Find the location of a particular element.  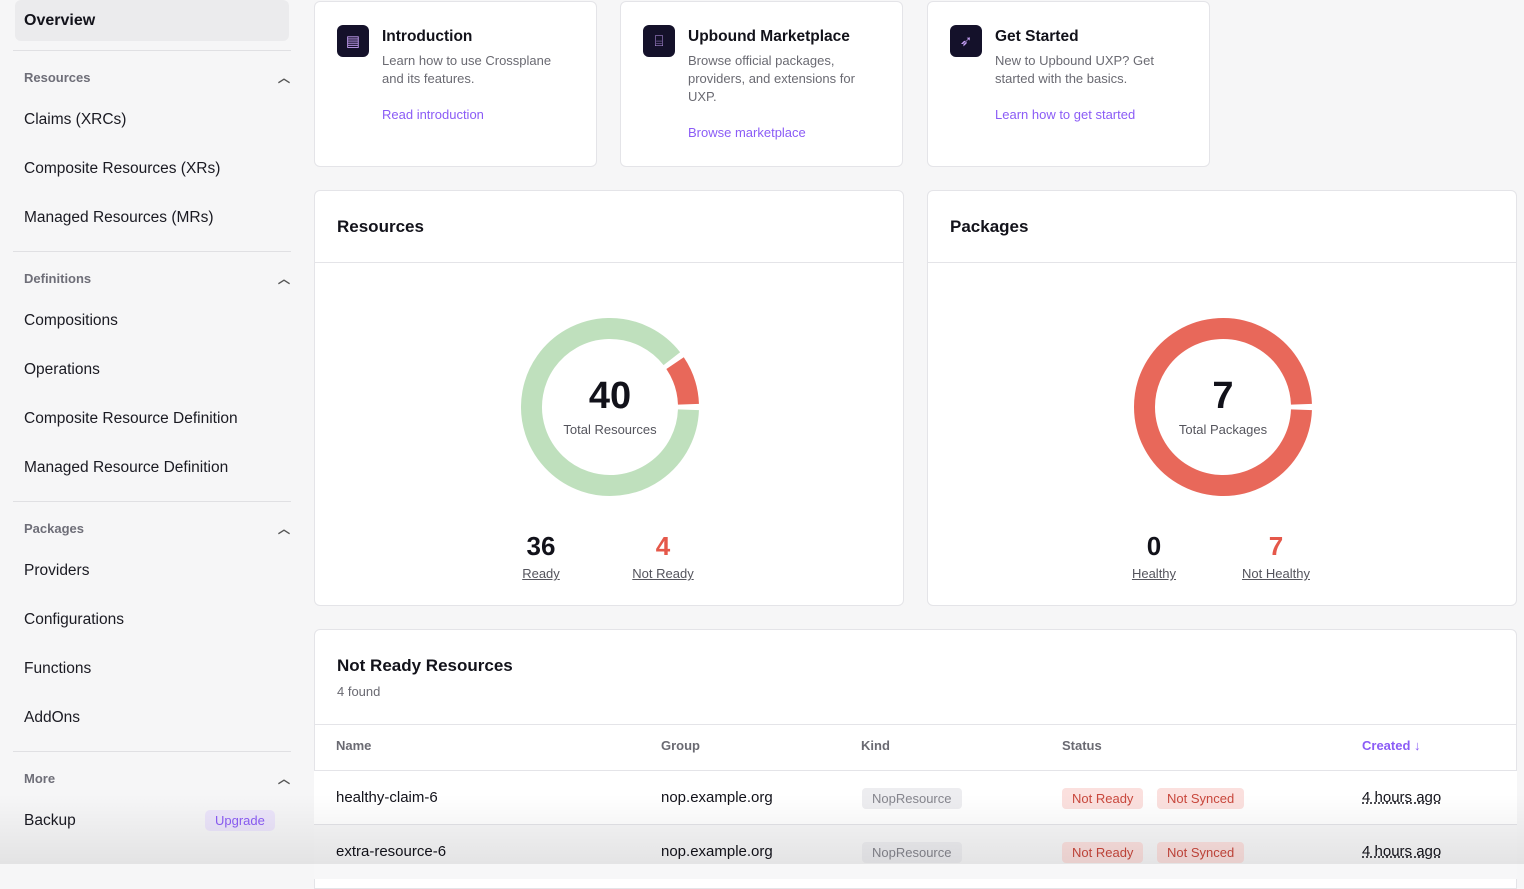

store-icon: ⌸ is located at coordinates (659, 41).